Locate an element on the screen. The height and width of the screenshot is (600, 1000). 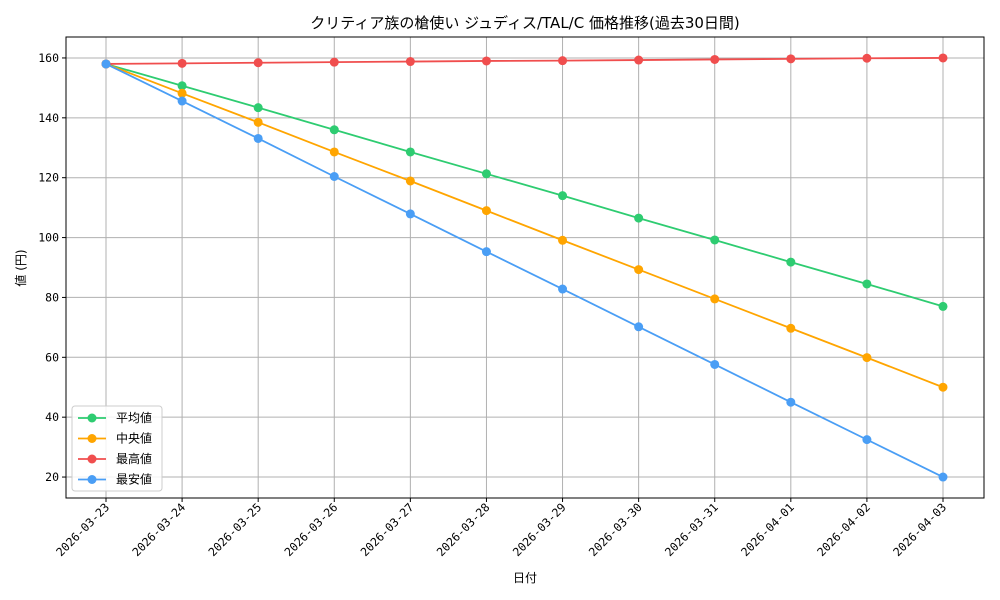
y-tick-label: 100 is located at coordinates (48, 238).